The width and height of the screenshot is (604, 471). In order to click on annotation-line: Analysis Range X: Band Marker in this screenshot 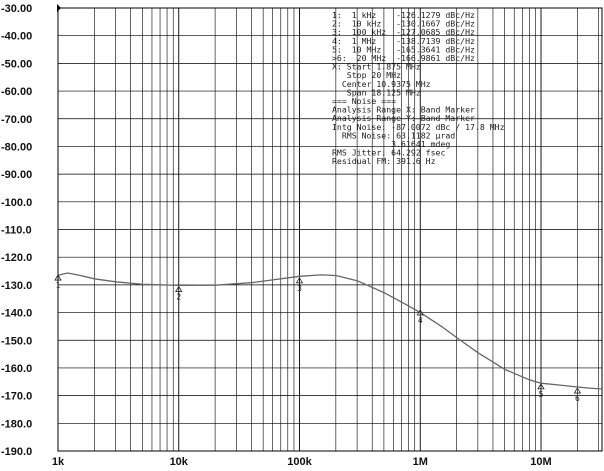, I will do `click(403, 110)`.